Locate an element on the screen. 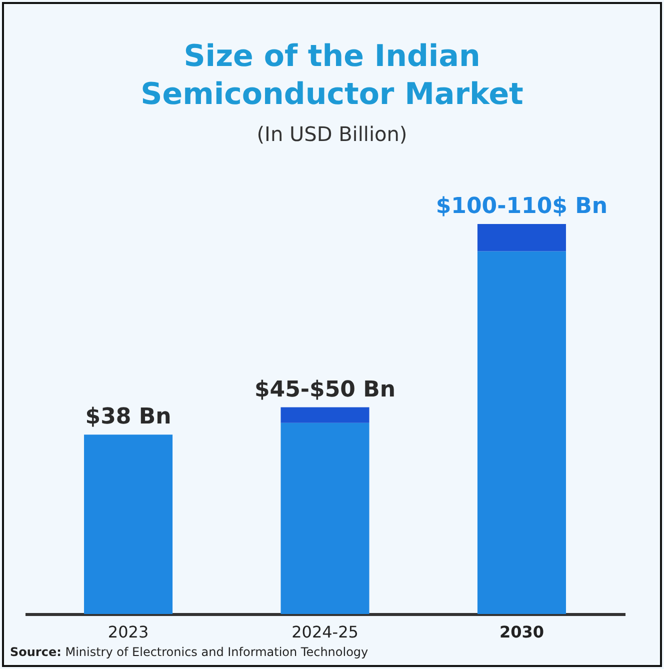  annotation: $38 Bn is located at coordinates (128, 417).